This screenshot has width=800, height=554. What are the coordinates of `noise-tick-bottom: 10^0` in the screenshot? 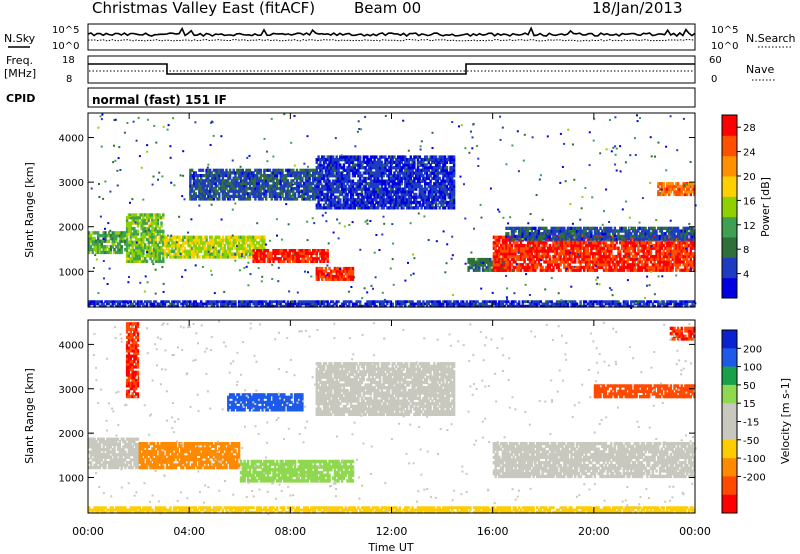 It's located at (65, 46).